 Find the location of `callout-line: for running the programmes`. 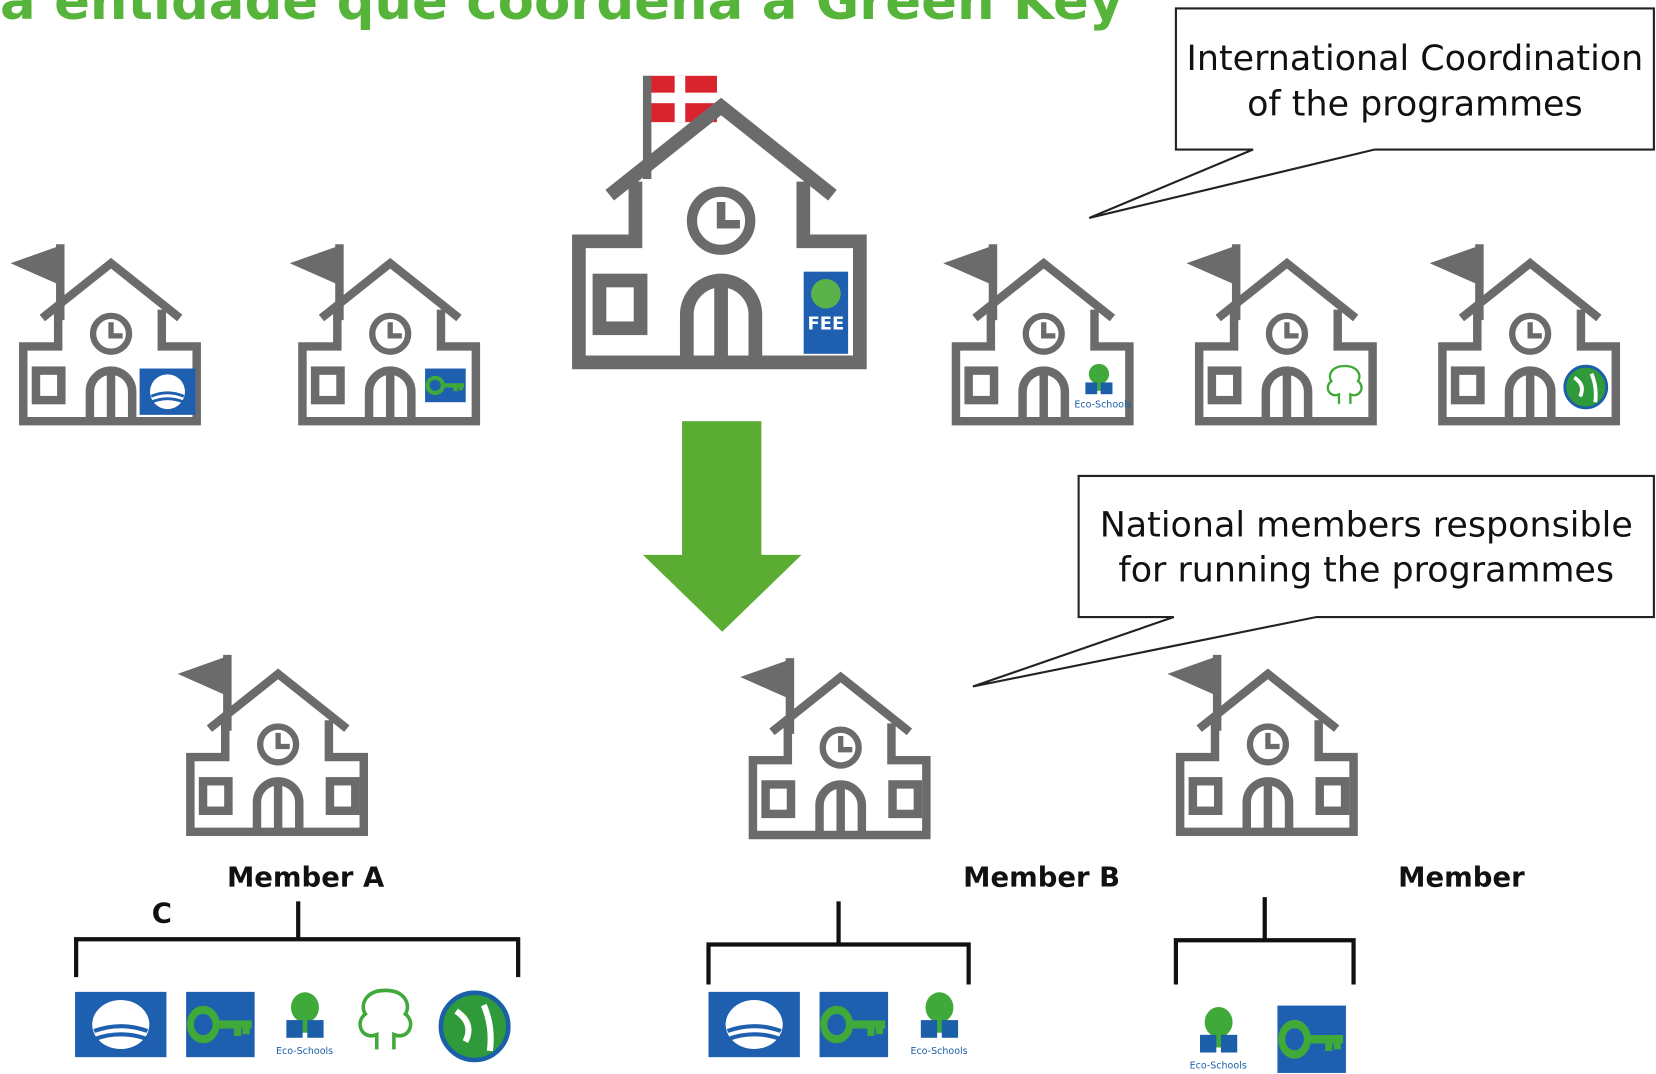

callout-line: for running the programmes is located at coordinates (1366, 571).